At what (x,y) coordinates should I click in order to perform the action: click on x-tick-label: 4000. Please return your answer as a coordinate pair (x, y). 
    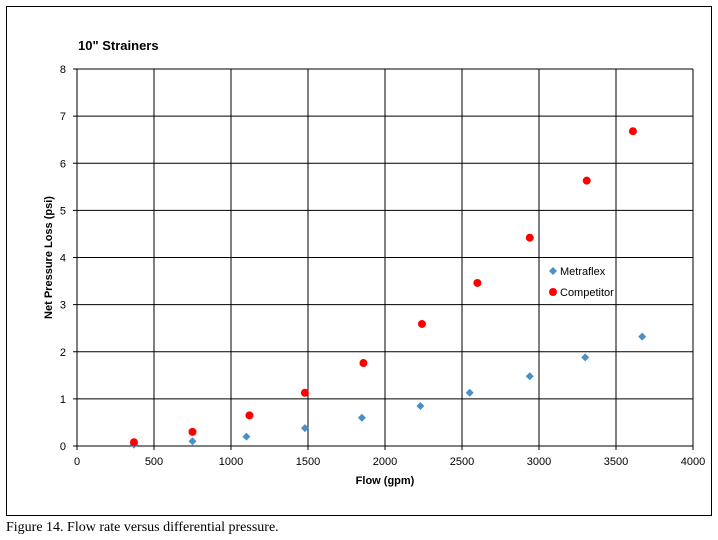
    Looking at the image, I should click on (693, 462).